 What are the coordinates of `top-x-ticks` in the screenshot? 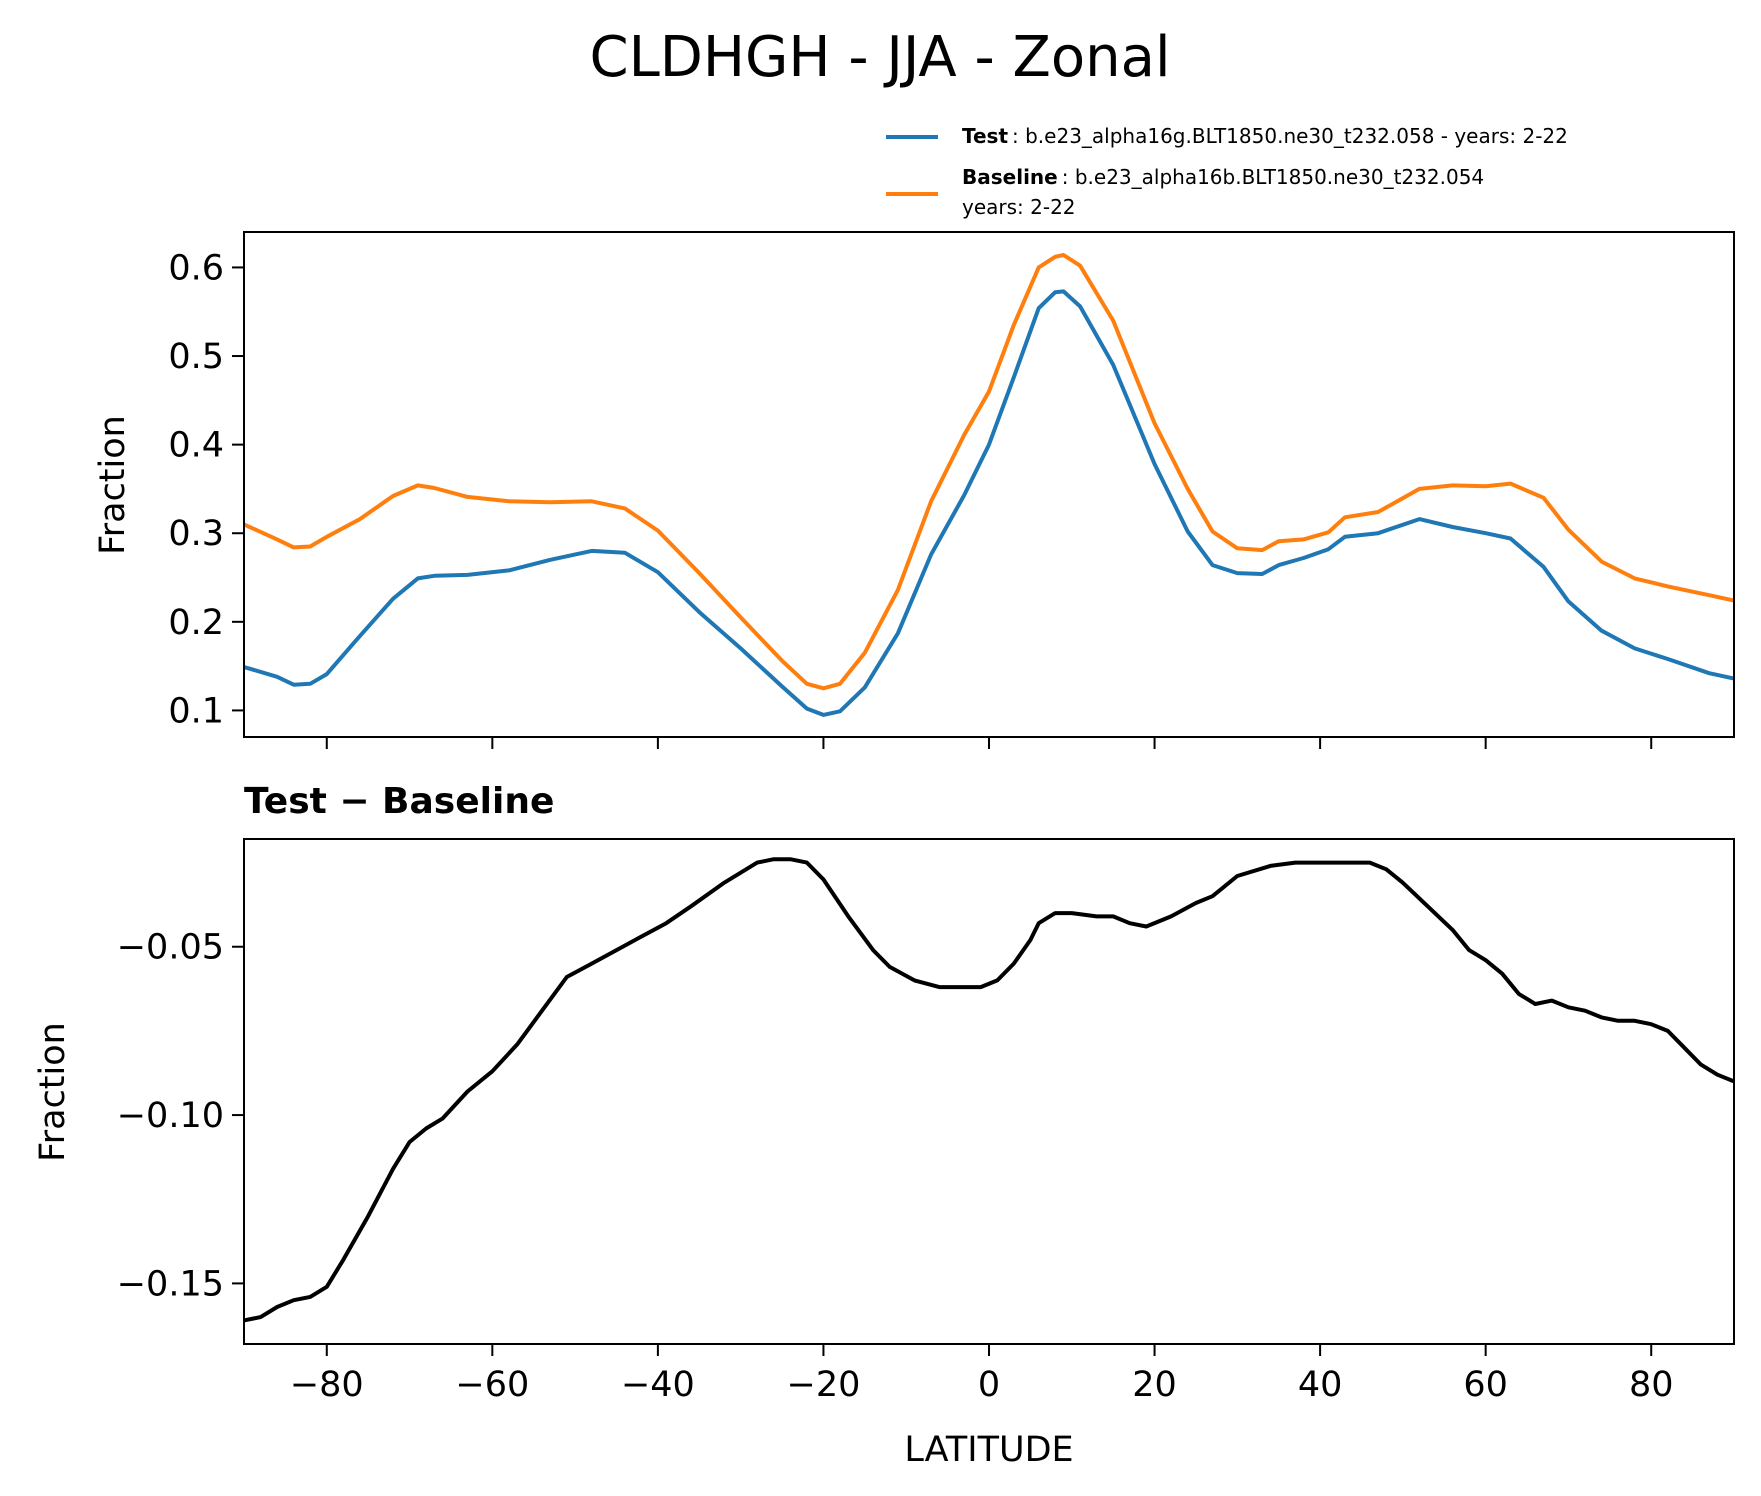 It's located at (989, 743).